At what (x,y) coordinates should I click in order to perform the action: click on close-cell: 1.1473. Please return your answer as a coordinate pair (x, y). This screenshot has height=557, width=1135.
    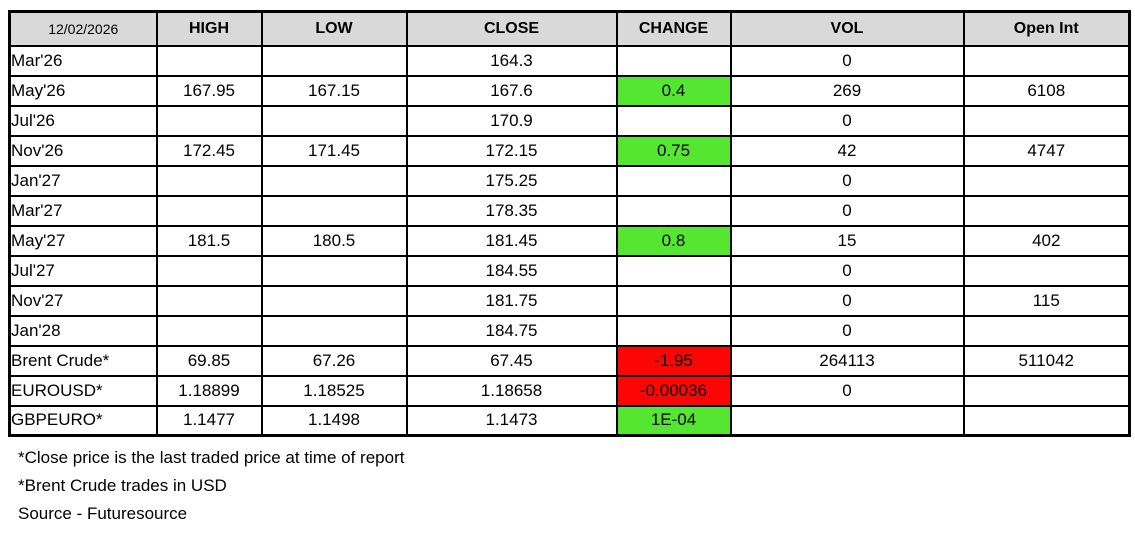
    Looking at the image, I should click on (511, 420).